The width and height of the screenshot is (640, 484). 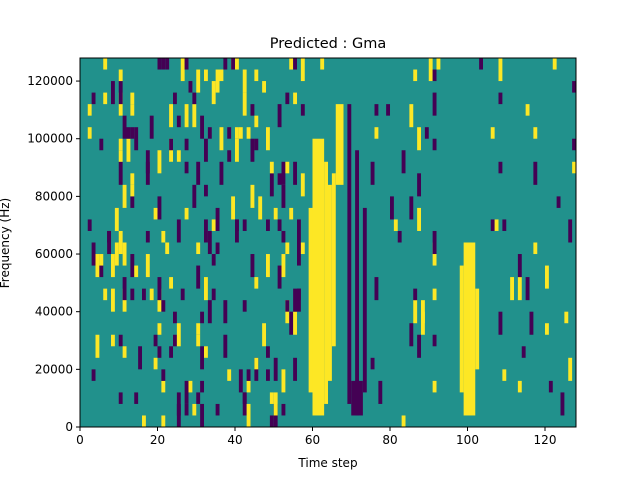 What do you see at coordinates (389, 440) in the screenshot?
I see `x-tick-label: 80` at bounding box center [389, 440].